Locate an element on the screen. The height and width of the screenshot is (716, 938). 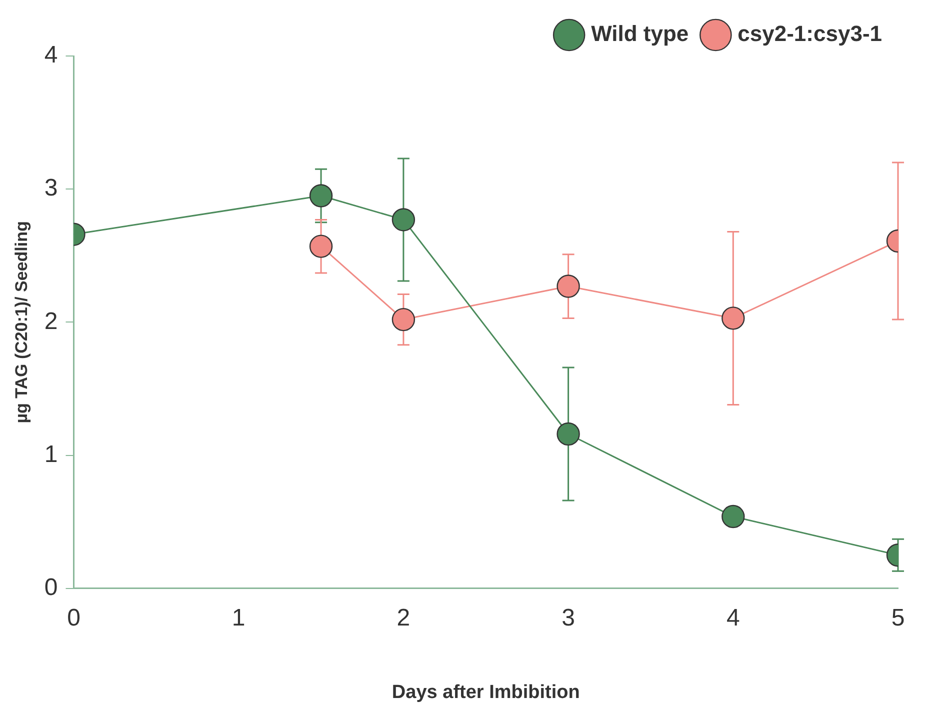
x-axis-title: Days after Imbibition is located at coordinates (486, 692).